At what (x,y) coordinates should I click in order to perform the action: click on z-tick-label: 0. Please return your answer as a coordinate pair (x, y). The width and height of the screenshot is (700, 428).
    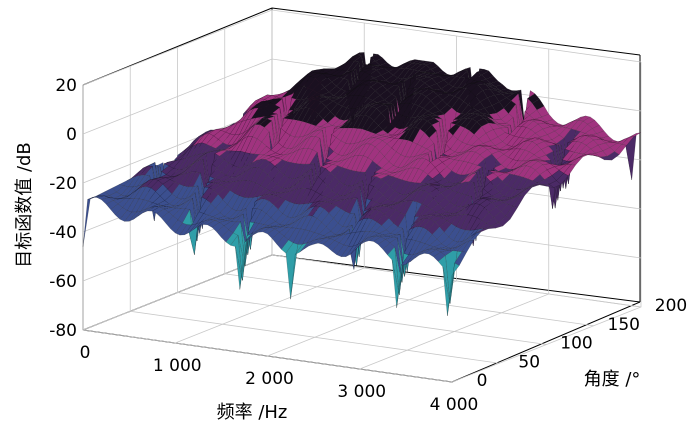
    Looking at the image, I should click on (71, 135).